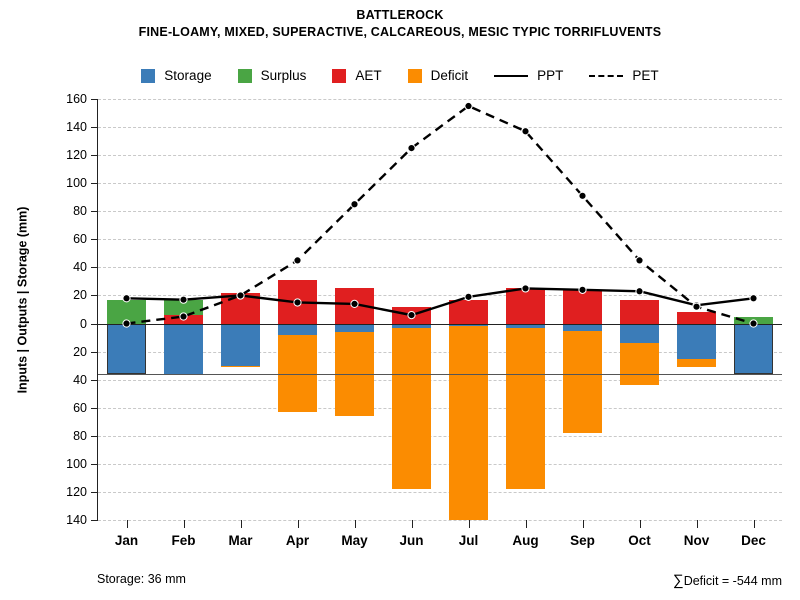 The width and height of the screenshot is (800, 600). Describe the element at coordinates (97, 309) in the screenshot. I see `y-axis-spine` at that location.